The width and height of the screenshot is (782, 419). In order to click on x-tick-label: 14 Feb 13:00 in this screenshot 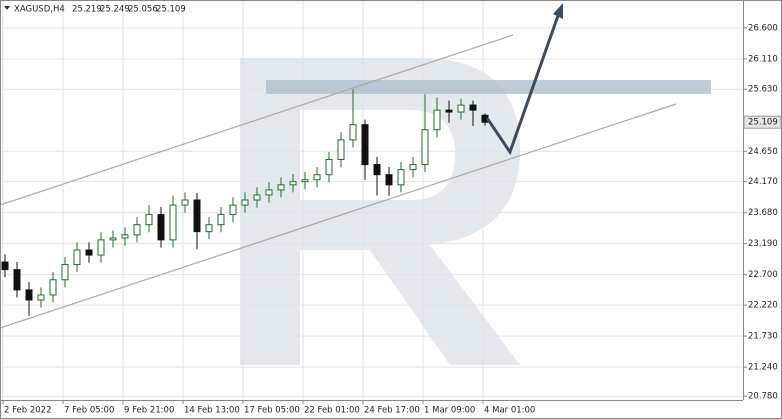, I will do `click(212, 411)`.